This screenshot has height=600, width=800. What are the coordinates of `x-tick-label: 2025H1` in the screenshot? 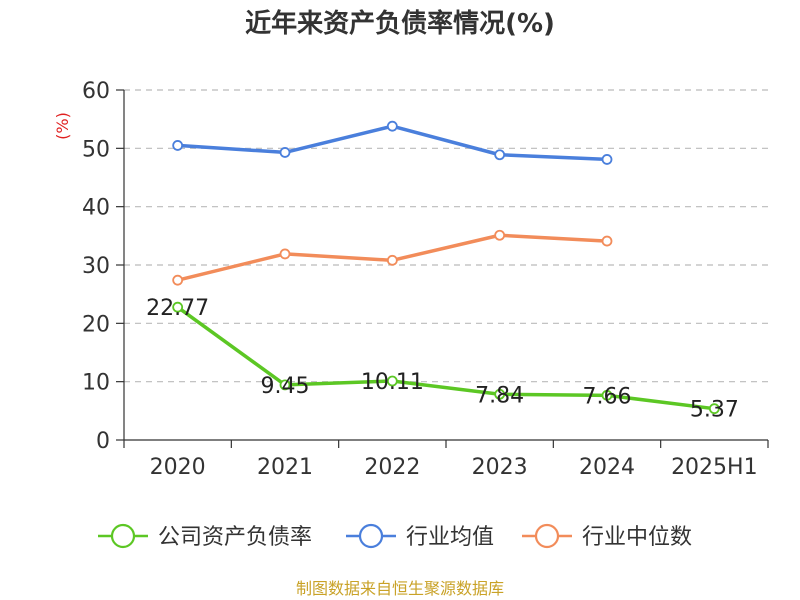 It's located at (714, 467).